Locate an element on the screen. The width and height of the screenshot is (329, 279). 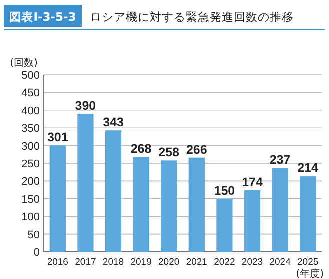
x-tick-label: 2024 is located at coordinates (280, 262).